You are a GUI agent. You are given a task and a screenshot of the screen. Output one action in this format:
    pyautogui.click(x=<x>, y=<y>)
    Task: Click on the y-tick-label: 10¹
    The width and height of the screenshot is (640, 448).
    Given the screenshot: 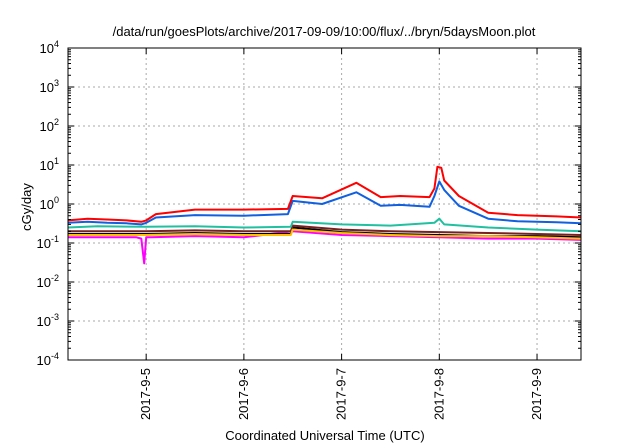 What is the action you would take?
    pyautogui.click(x=49, y=164)
    